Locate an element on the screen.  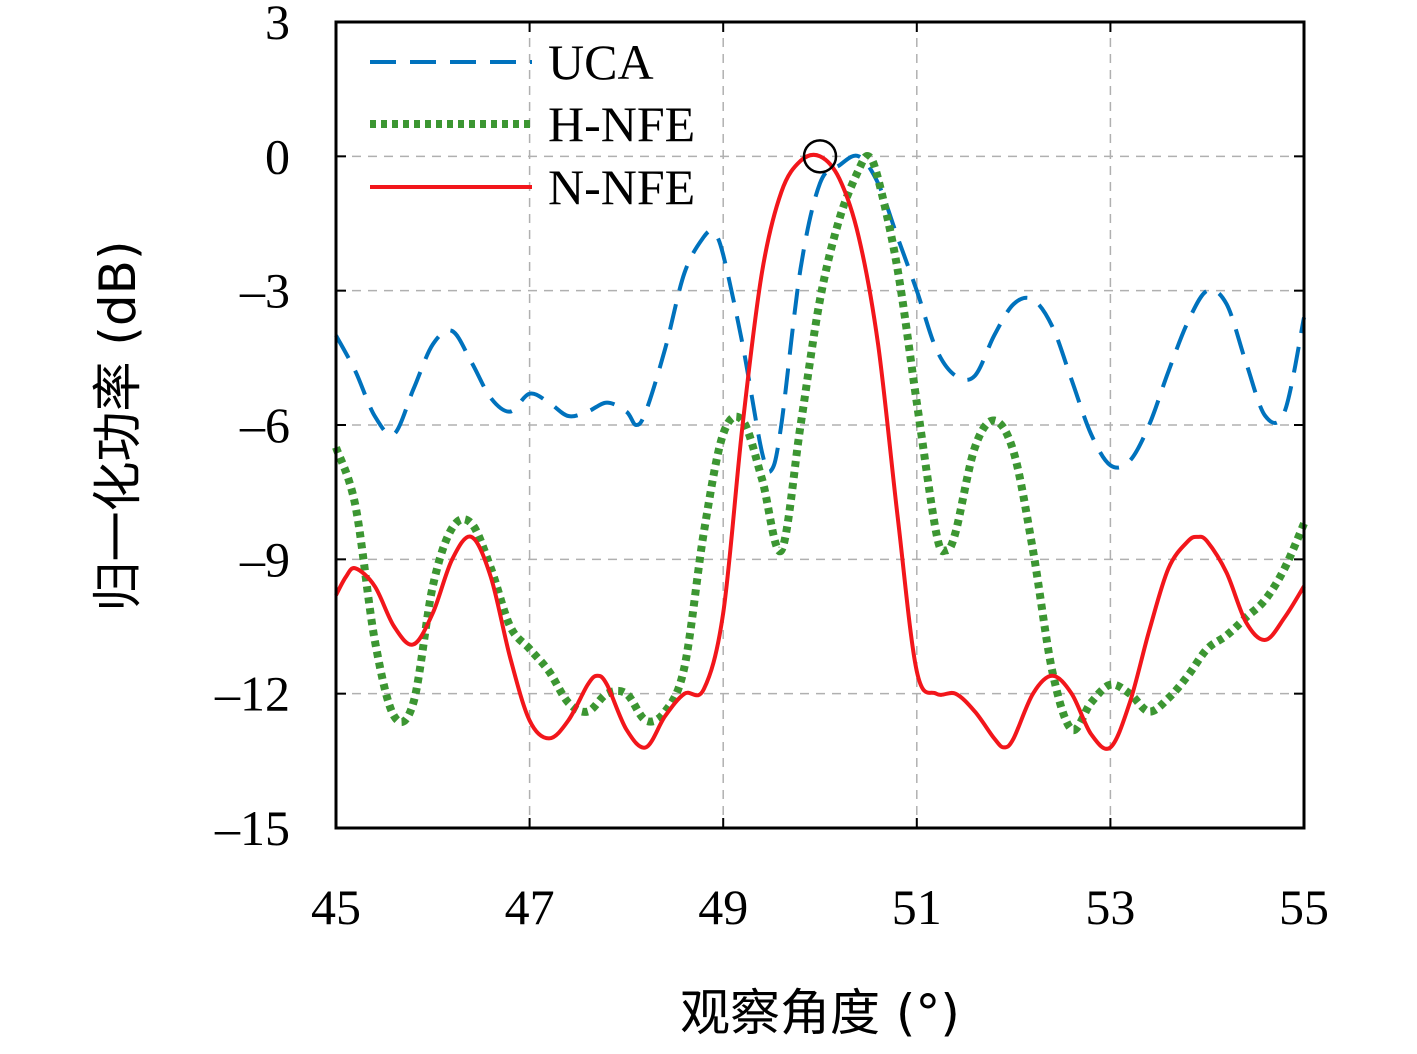
legend-label-n-nfe: N-NFE is located at coordinates (621, 187).